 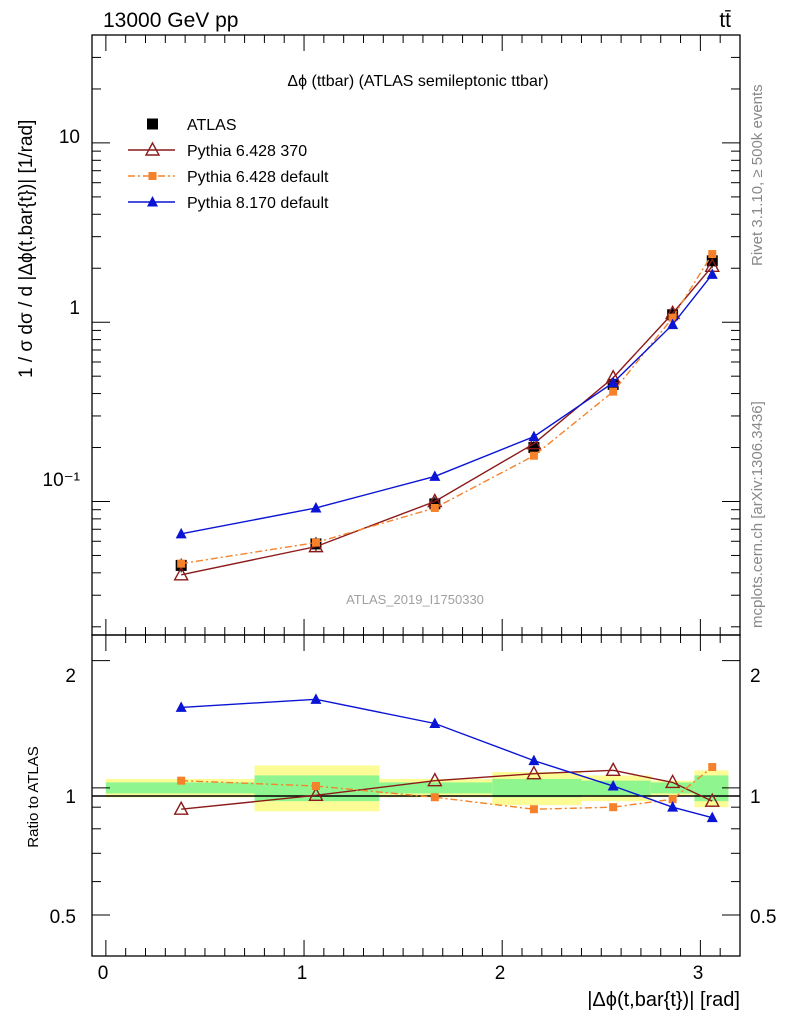 I want to click on ratio-series-group, so click(x=446, y=758).